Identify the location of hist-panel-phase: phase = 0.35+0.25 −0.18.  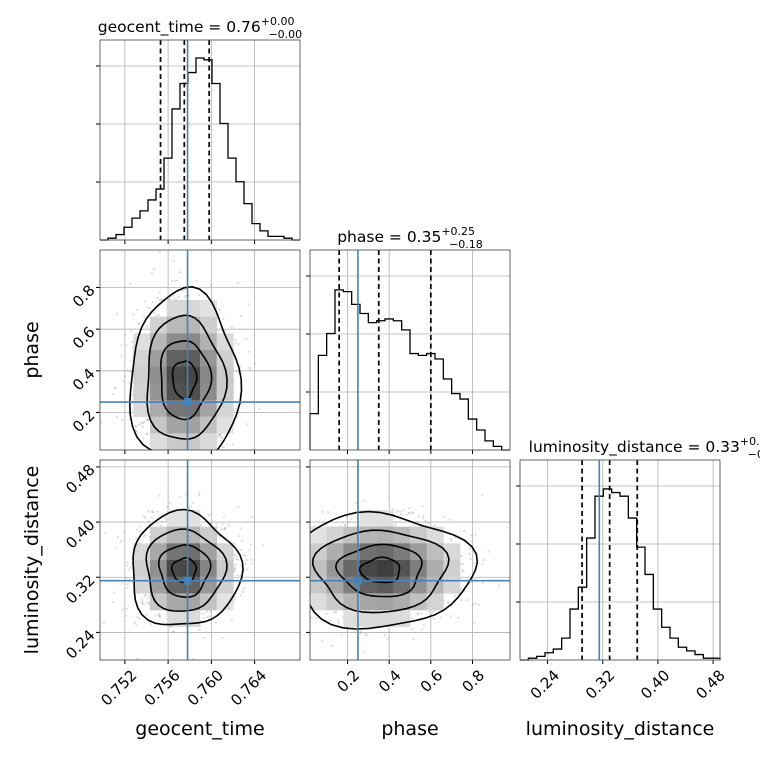
(408, 339).